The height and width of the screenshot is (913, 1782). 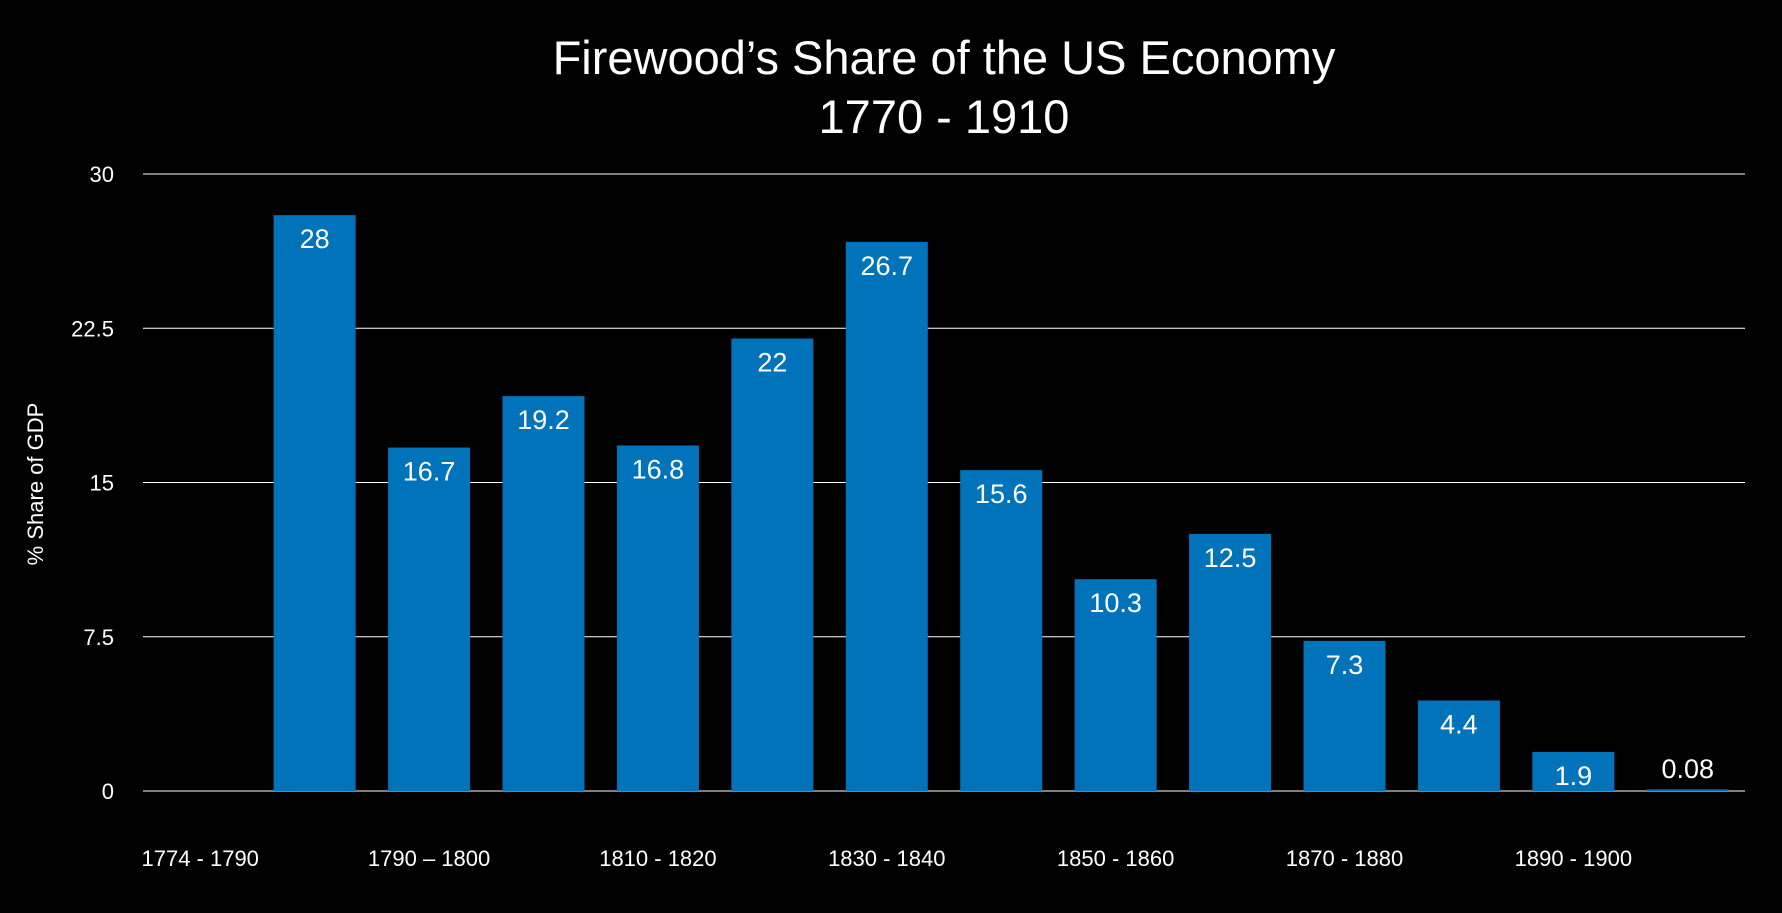 I want to click on x-tick-label: 1850 - 1860, so click(x=1115, y=858).